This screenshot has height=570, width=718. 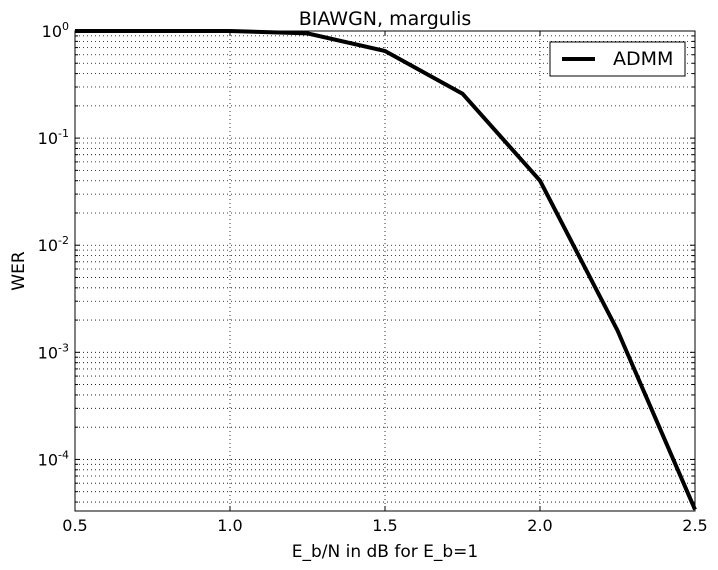 What do you see at coordinates (55, 30) in the screenshot?
I see `y-tick-label: 10⁰` at bounding box center [55, 30].